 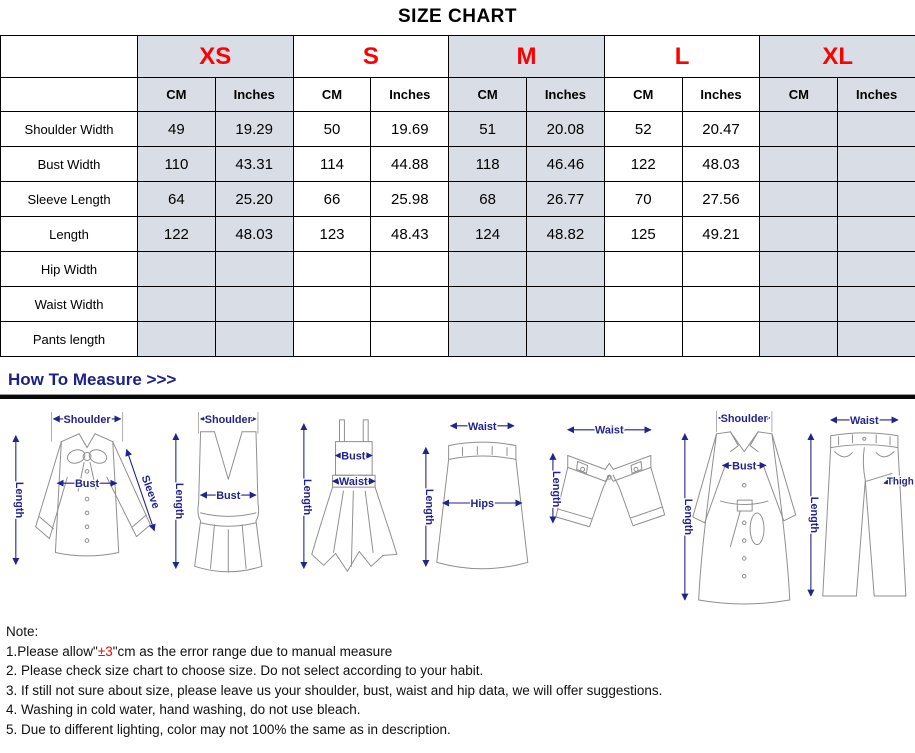 I want to click on value-cell: 48.03, so click(x=721, y=164).